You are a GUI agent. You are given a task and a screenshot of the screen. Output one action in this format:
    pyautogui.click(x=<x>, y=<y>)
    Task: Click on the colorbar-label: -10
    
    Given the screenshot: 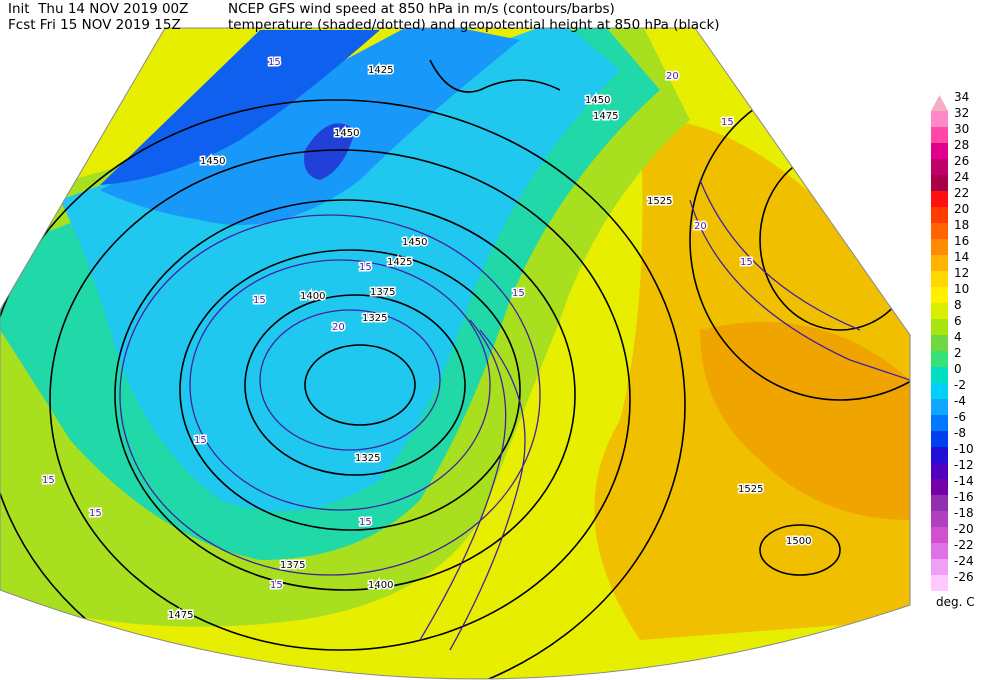 What is the action you would take?
    pyautogui.click(x=964, y=449)
    